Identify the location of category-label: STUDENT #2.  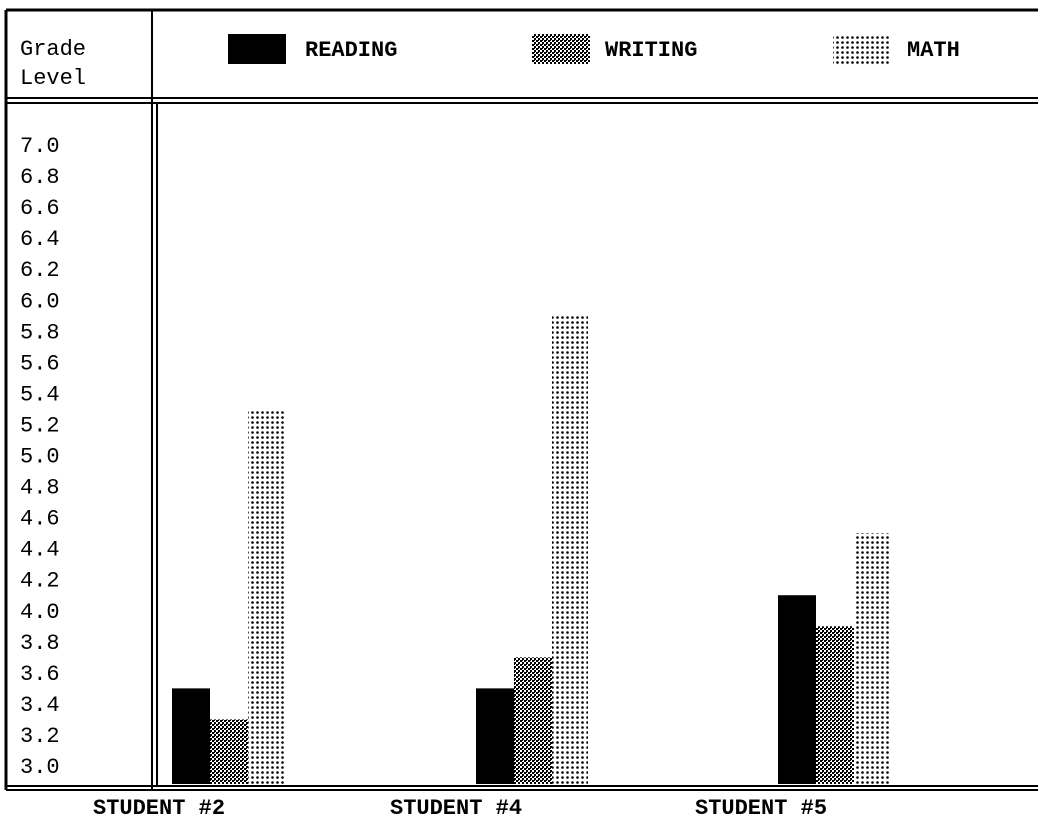
(159, 808).